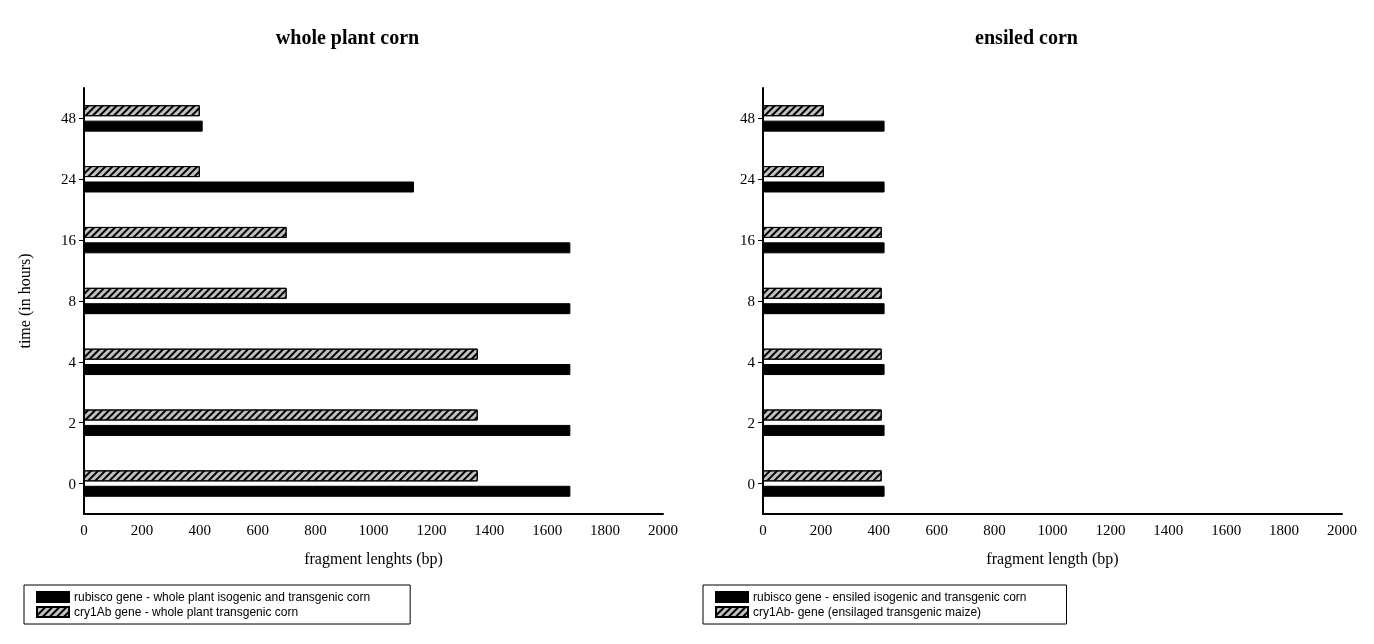  I want to click on x-axis-title: fragment lenghts (bp), so click(373, 558).